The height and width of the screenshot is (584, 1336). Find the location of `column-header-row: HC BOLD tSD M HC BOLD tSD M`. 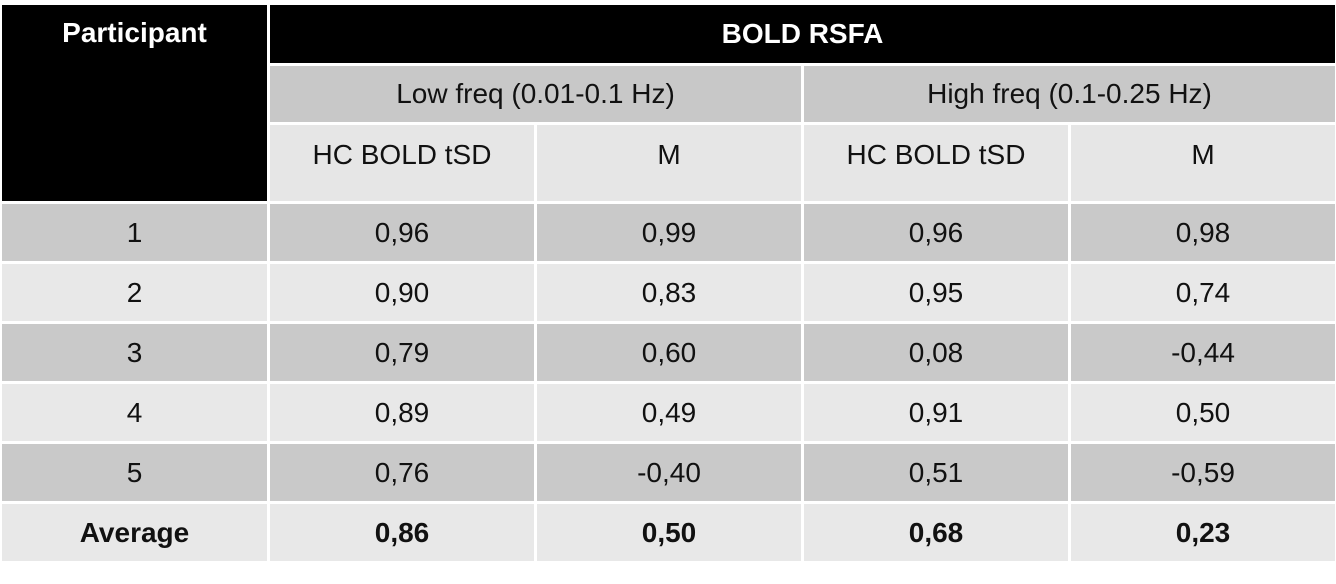

column-header-row: HC BOLD tSD M HC BOLD tSD M is located at coordinates (668, 163).